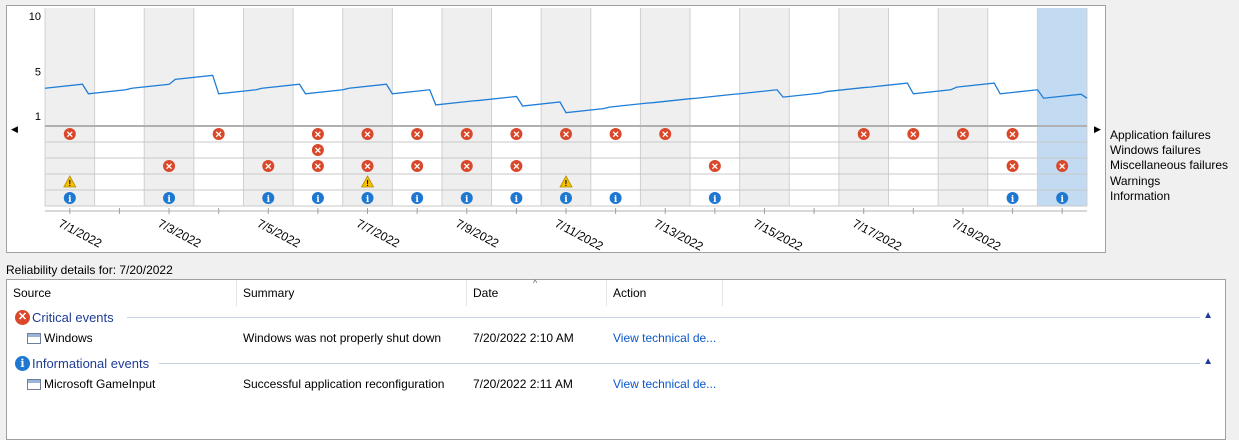 The height and width of the screenshot is (440, 1239). I want to click on column-header-date: Date, so click(537, 293).